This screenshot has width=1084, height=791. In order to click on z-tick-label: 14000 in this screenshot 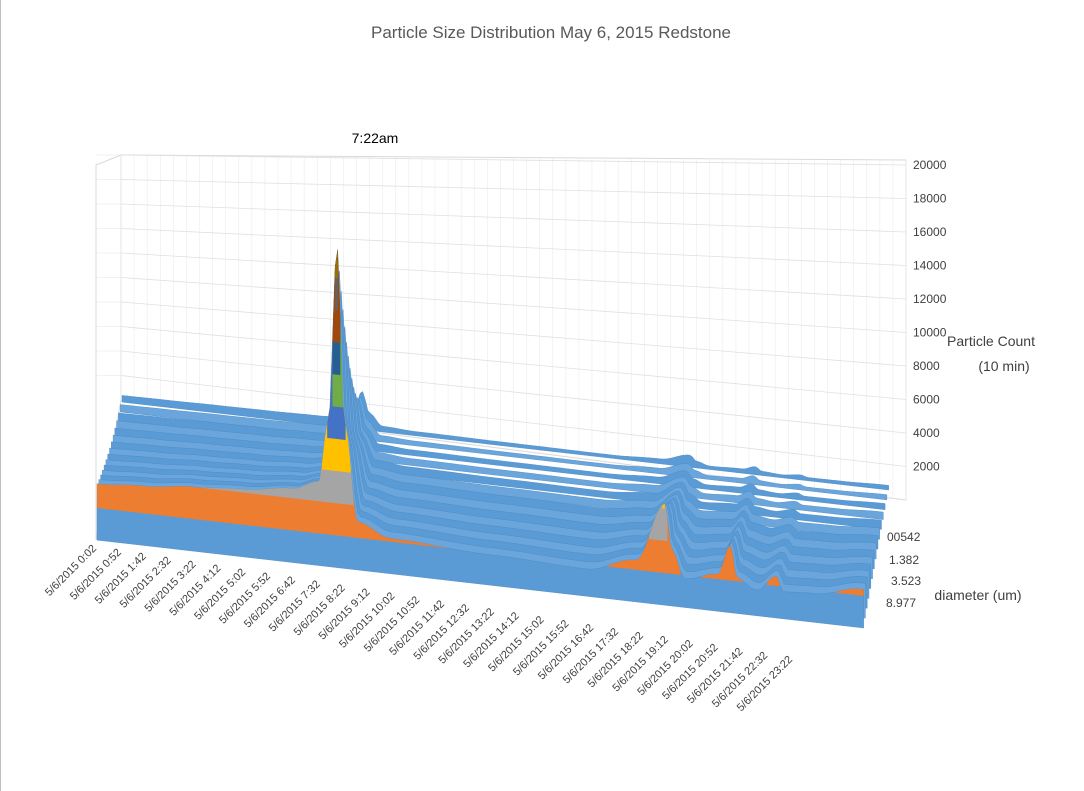, I will do `click(930, 266)`.